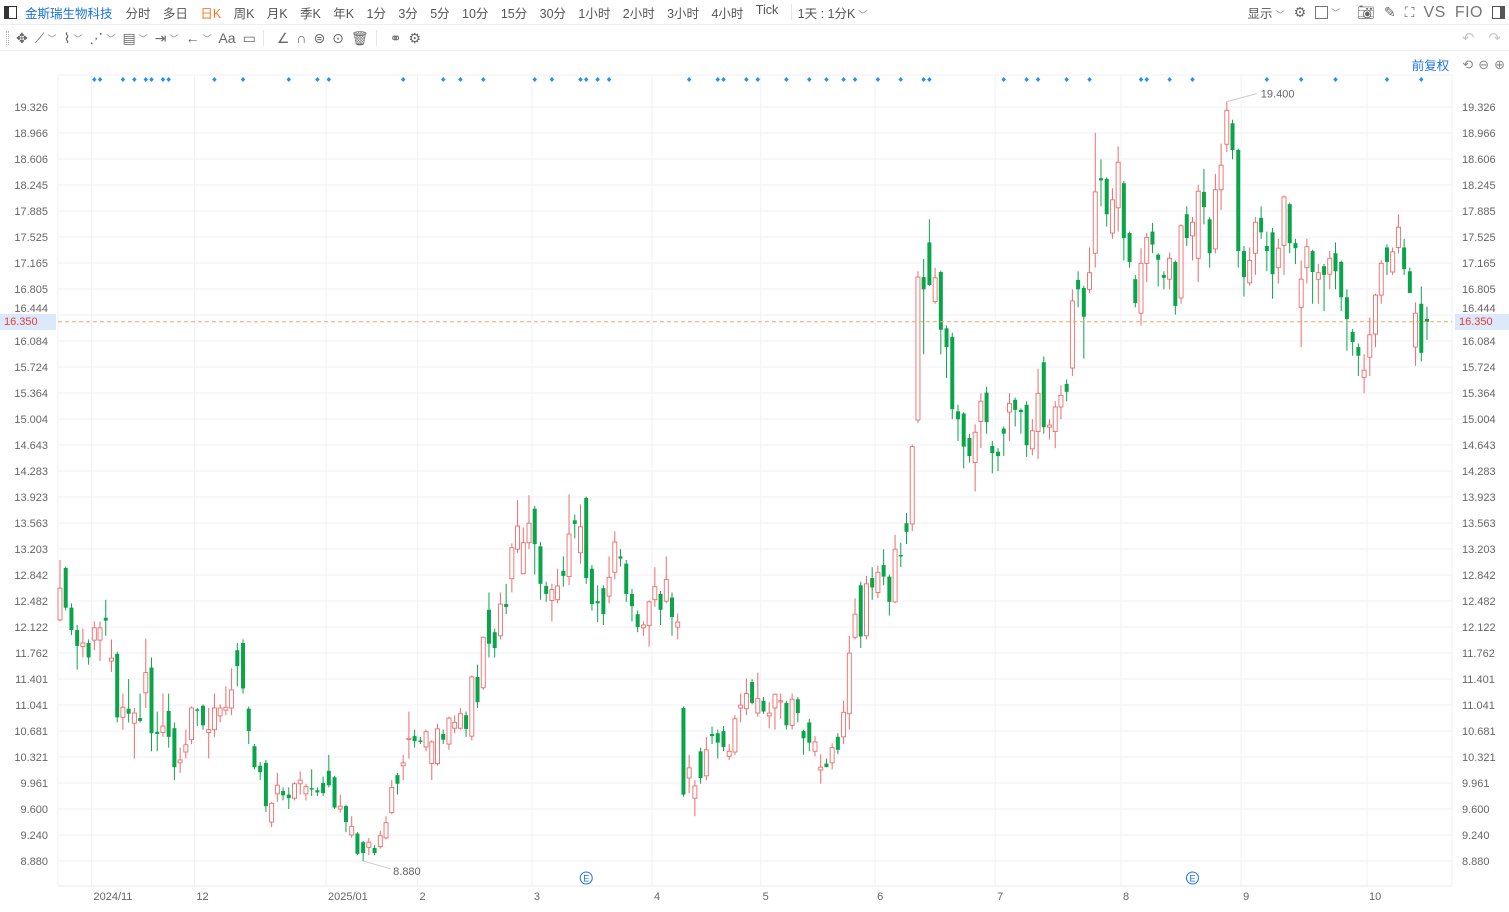 Image resolution: width=1509 pixels, height=912 pixels. Describe the element at coordinates (34, 862) in the screenshot. I see `price-tick-left: 8.880` at that location.